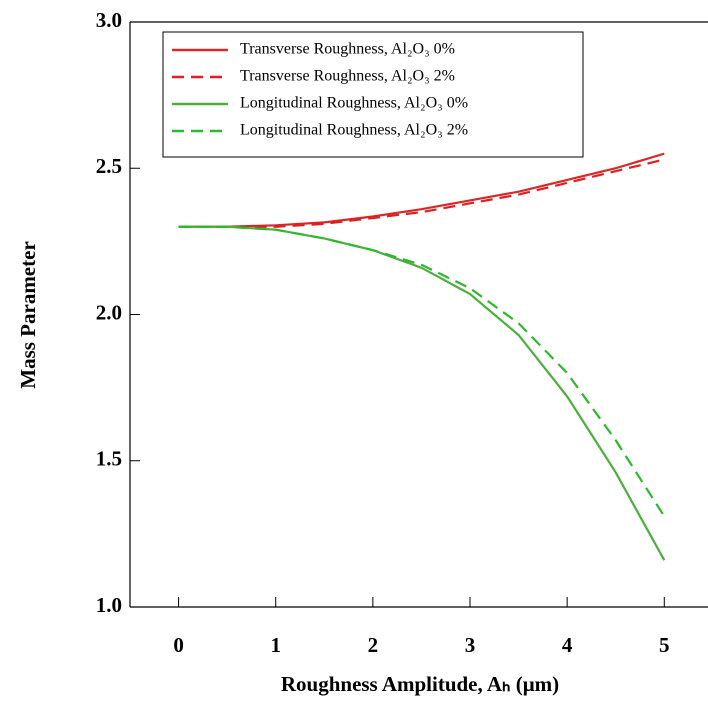  What do you see at coordinates (354, 130) in the screenshot?
I see `legend-label: Longitudinal Roughness, Al₂O₃ 2%` at bounding box center [354, 130].